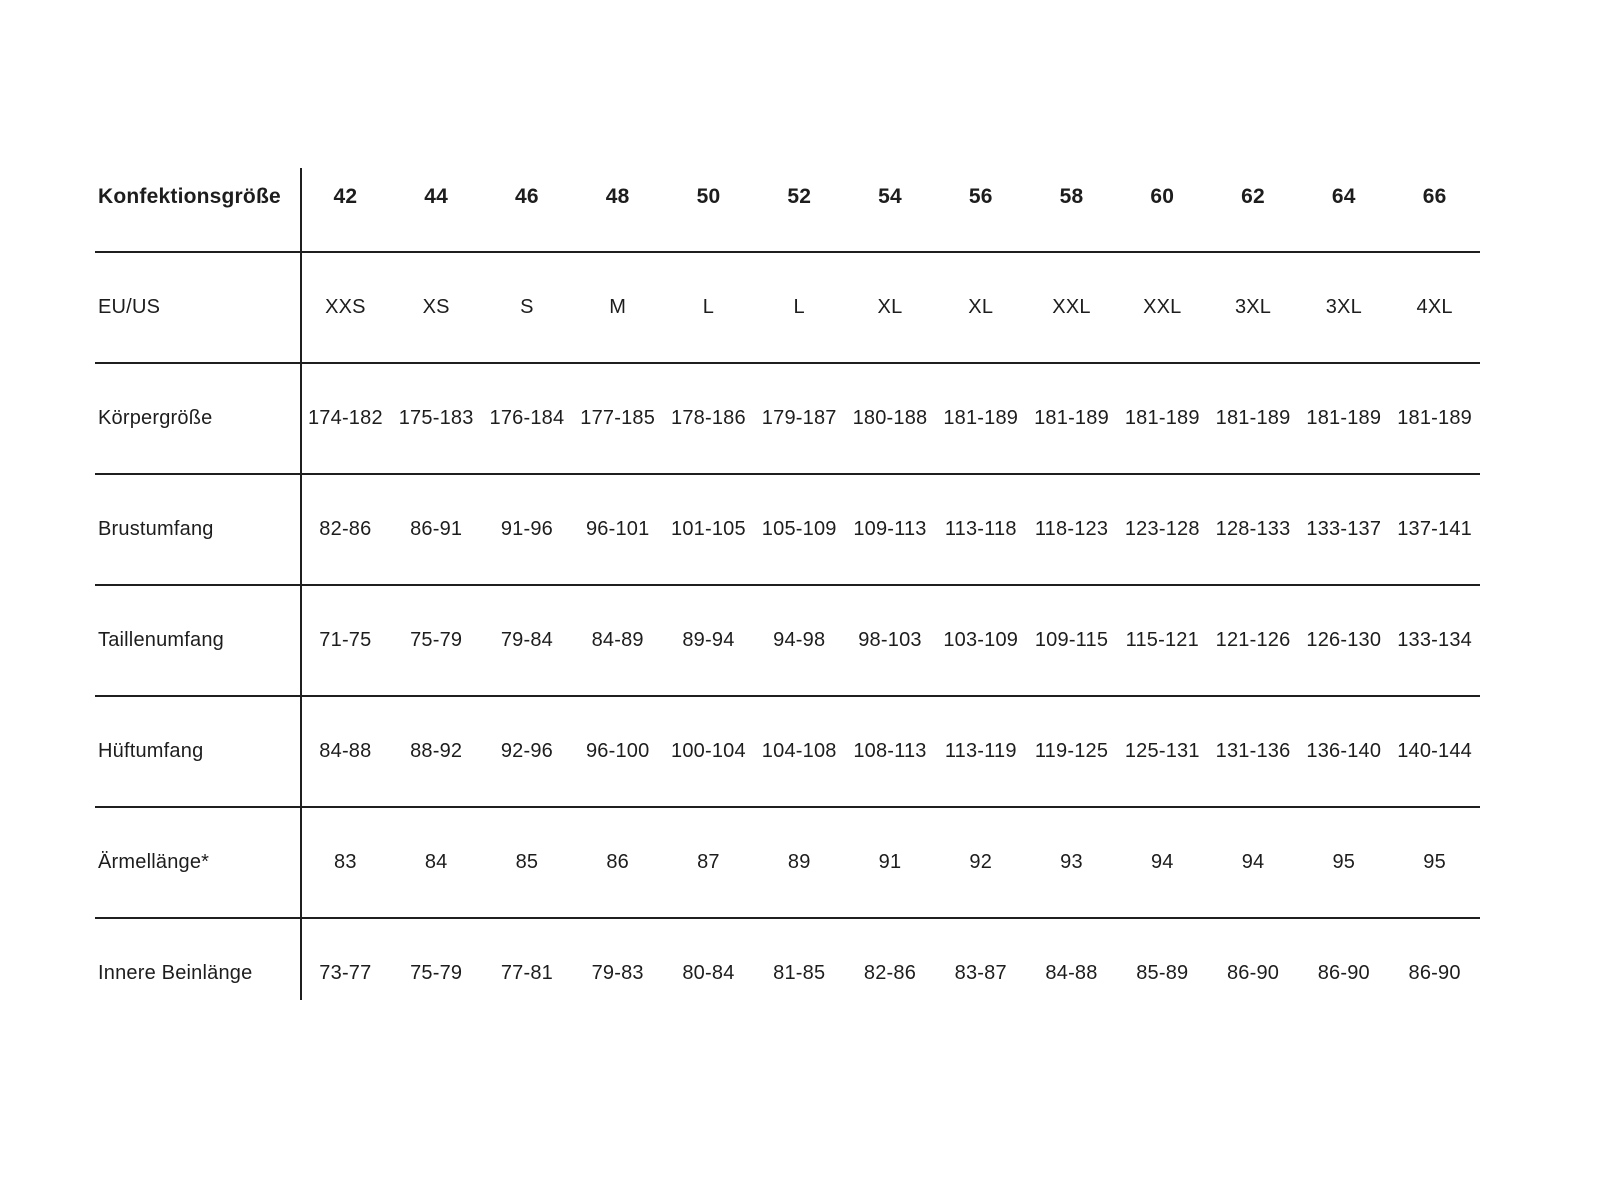 This screenshot has width=1600, height=1200. Describe the element at coordinates (197, 418) in the screenshot. I see `row-label-cell: Körpergröße` at that location.